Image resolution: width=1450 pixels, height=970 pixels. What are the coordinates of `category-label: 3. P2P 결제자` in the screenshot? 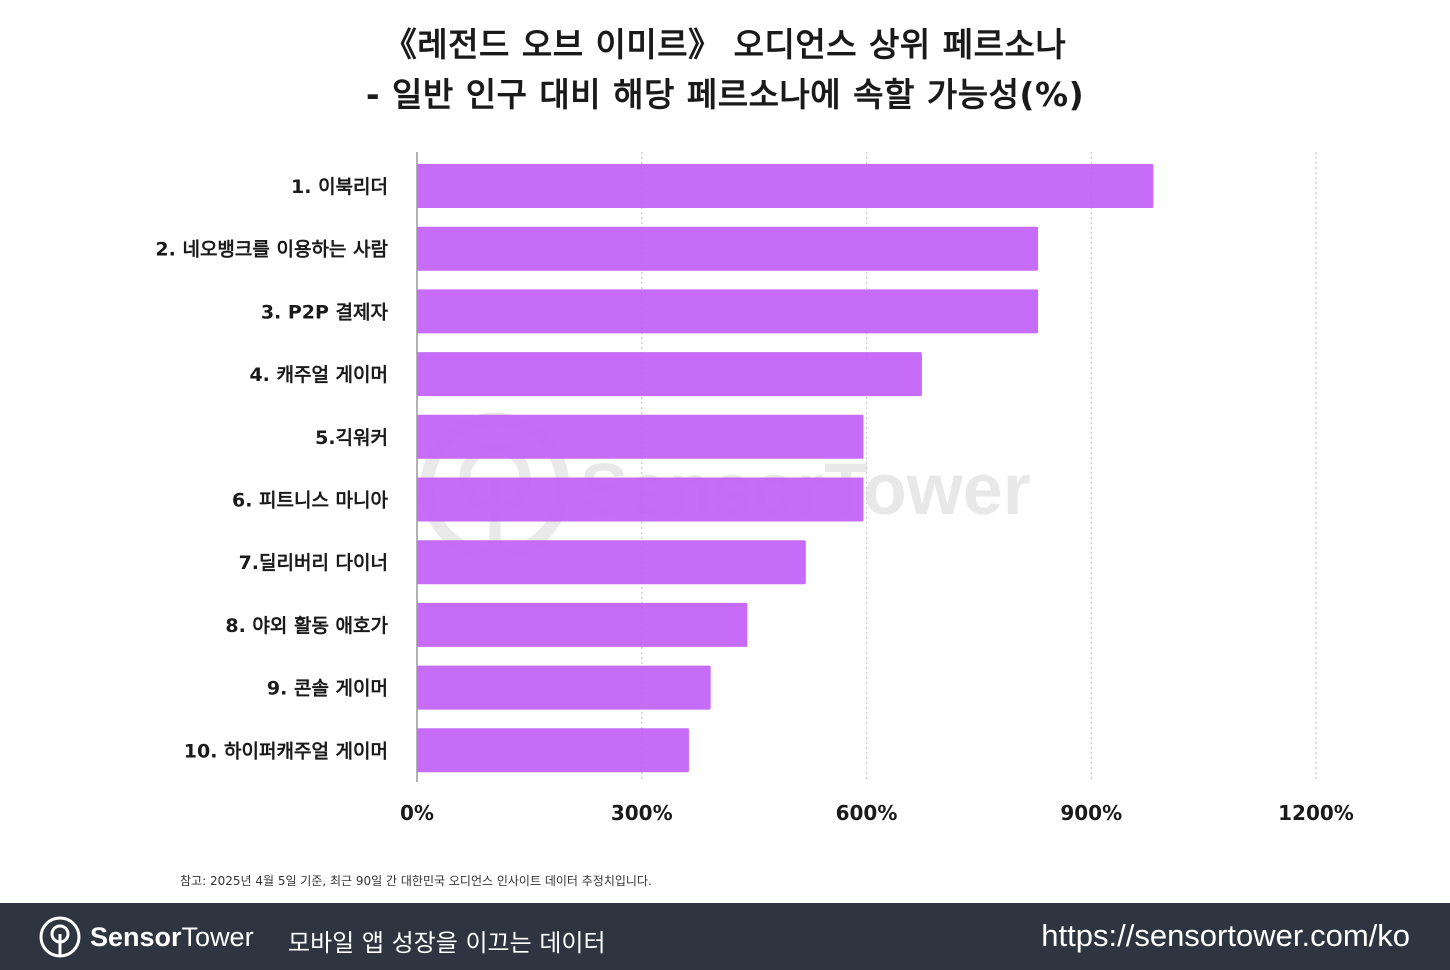 It's located at (325, 312).